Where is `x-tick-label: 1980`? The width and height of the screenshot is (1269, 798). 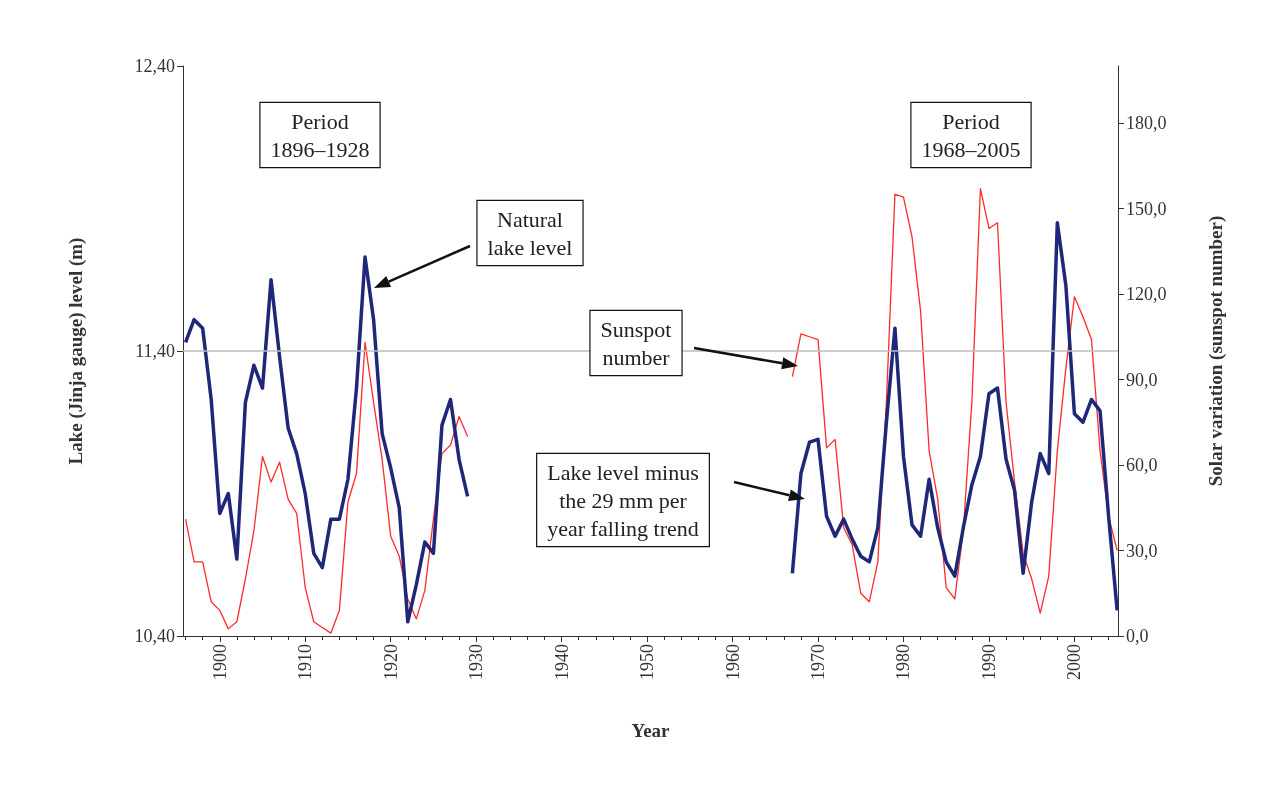 x-tick-label: 1980 is located at coordinates (903, 662).